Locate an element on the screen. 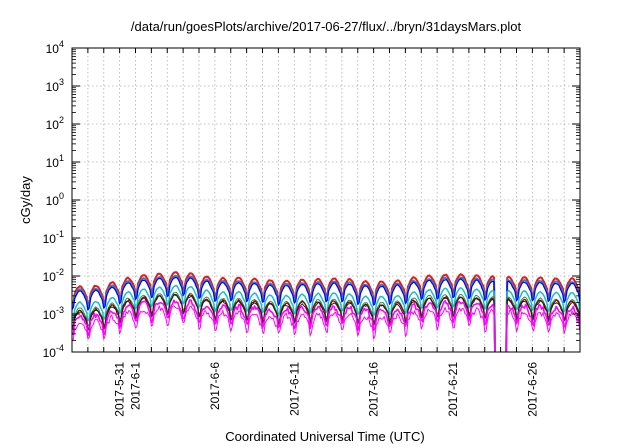 The height and width of the screenshot is (448, 640). y-tick-label: 10⁻⁴ is located at coordinates (53, 351).